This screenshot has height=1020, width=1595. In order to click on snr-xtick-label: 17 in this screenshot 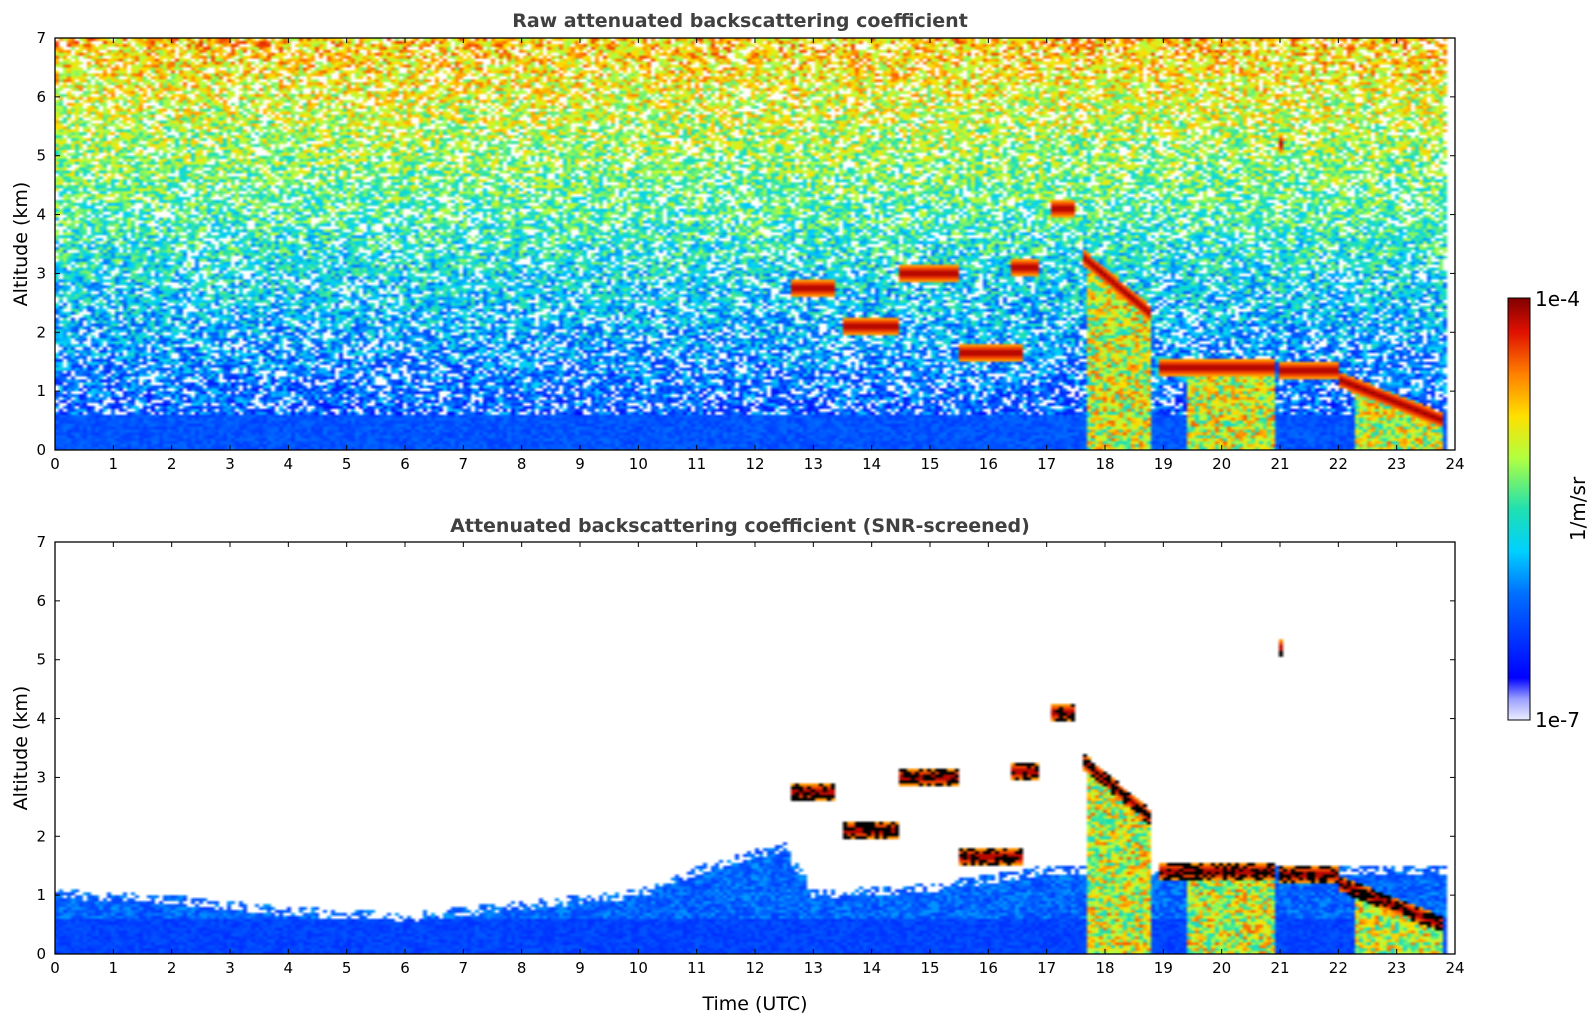, I will do `click(1046, 968)`.